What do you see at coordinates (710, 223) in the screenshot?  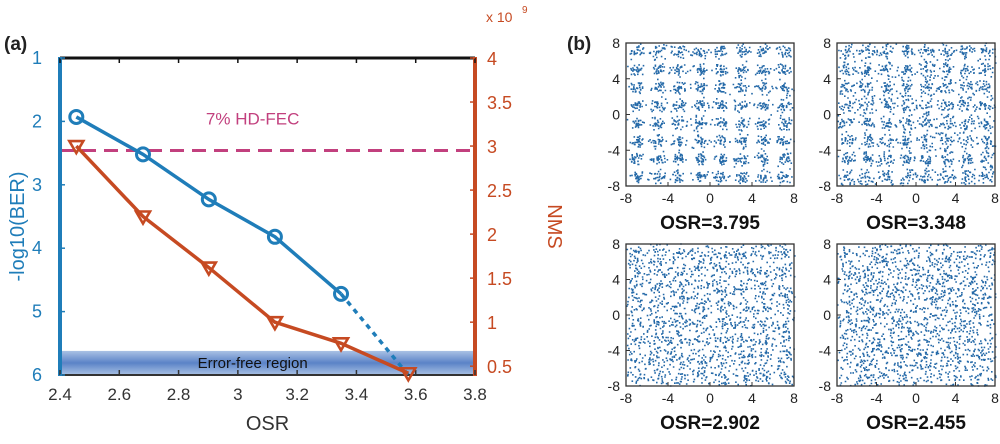 I see `constellation-title: OSR=3.795` at bounding box center [710, 223].